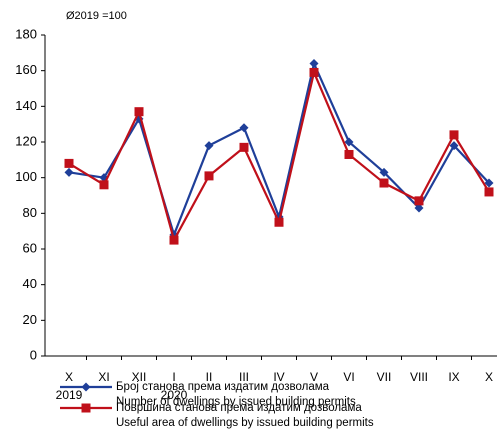 This screenshot has width=498, height=435. I want to click on x-tick-label: VI, so click(348, 377).